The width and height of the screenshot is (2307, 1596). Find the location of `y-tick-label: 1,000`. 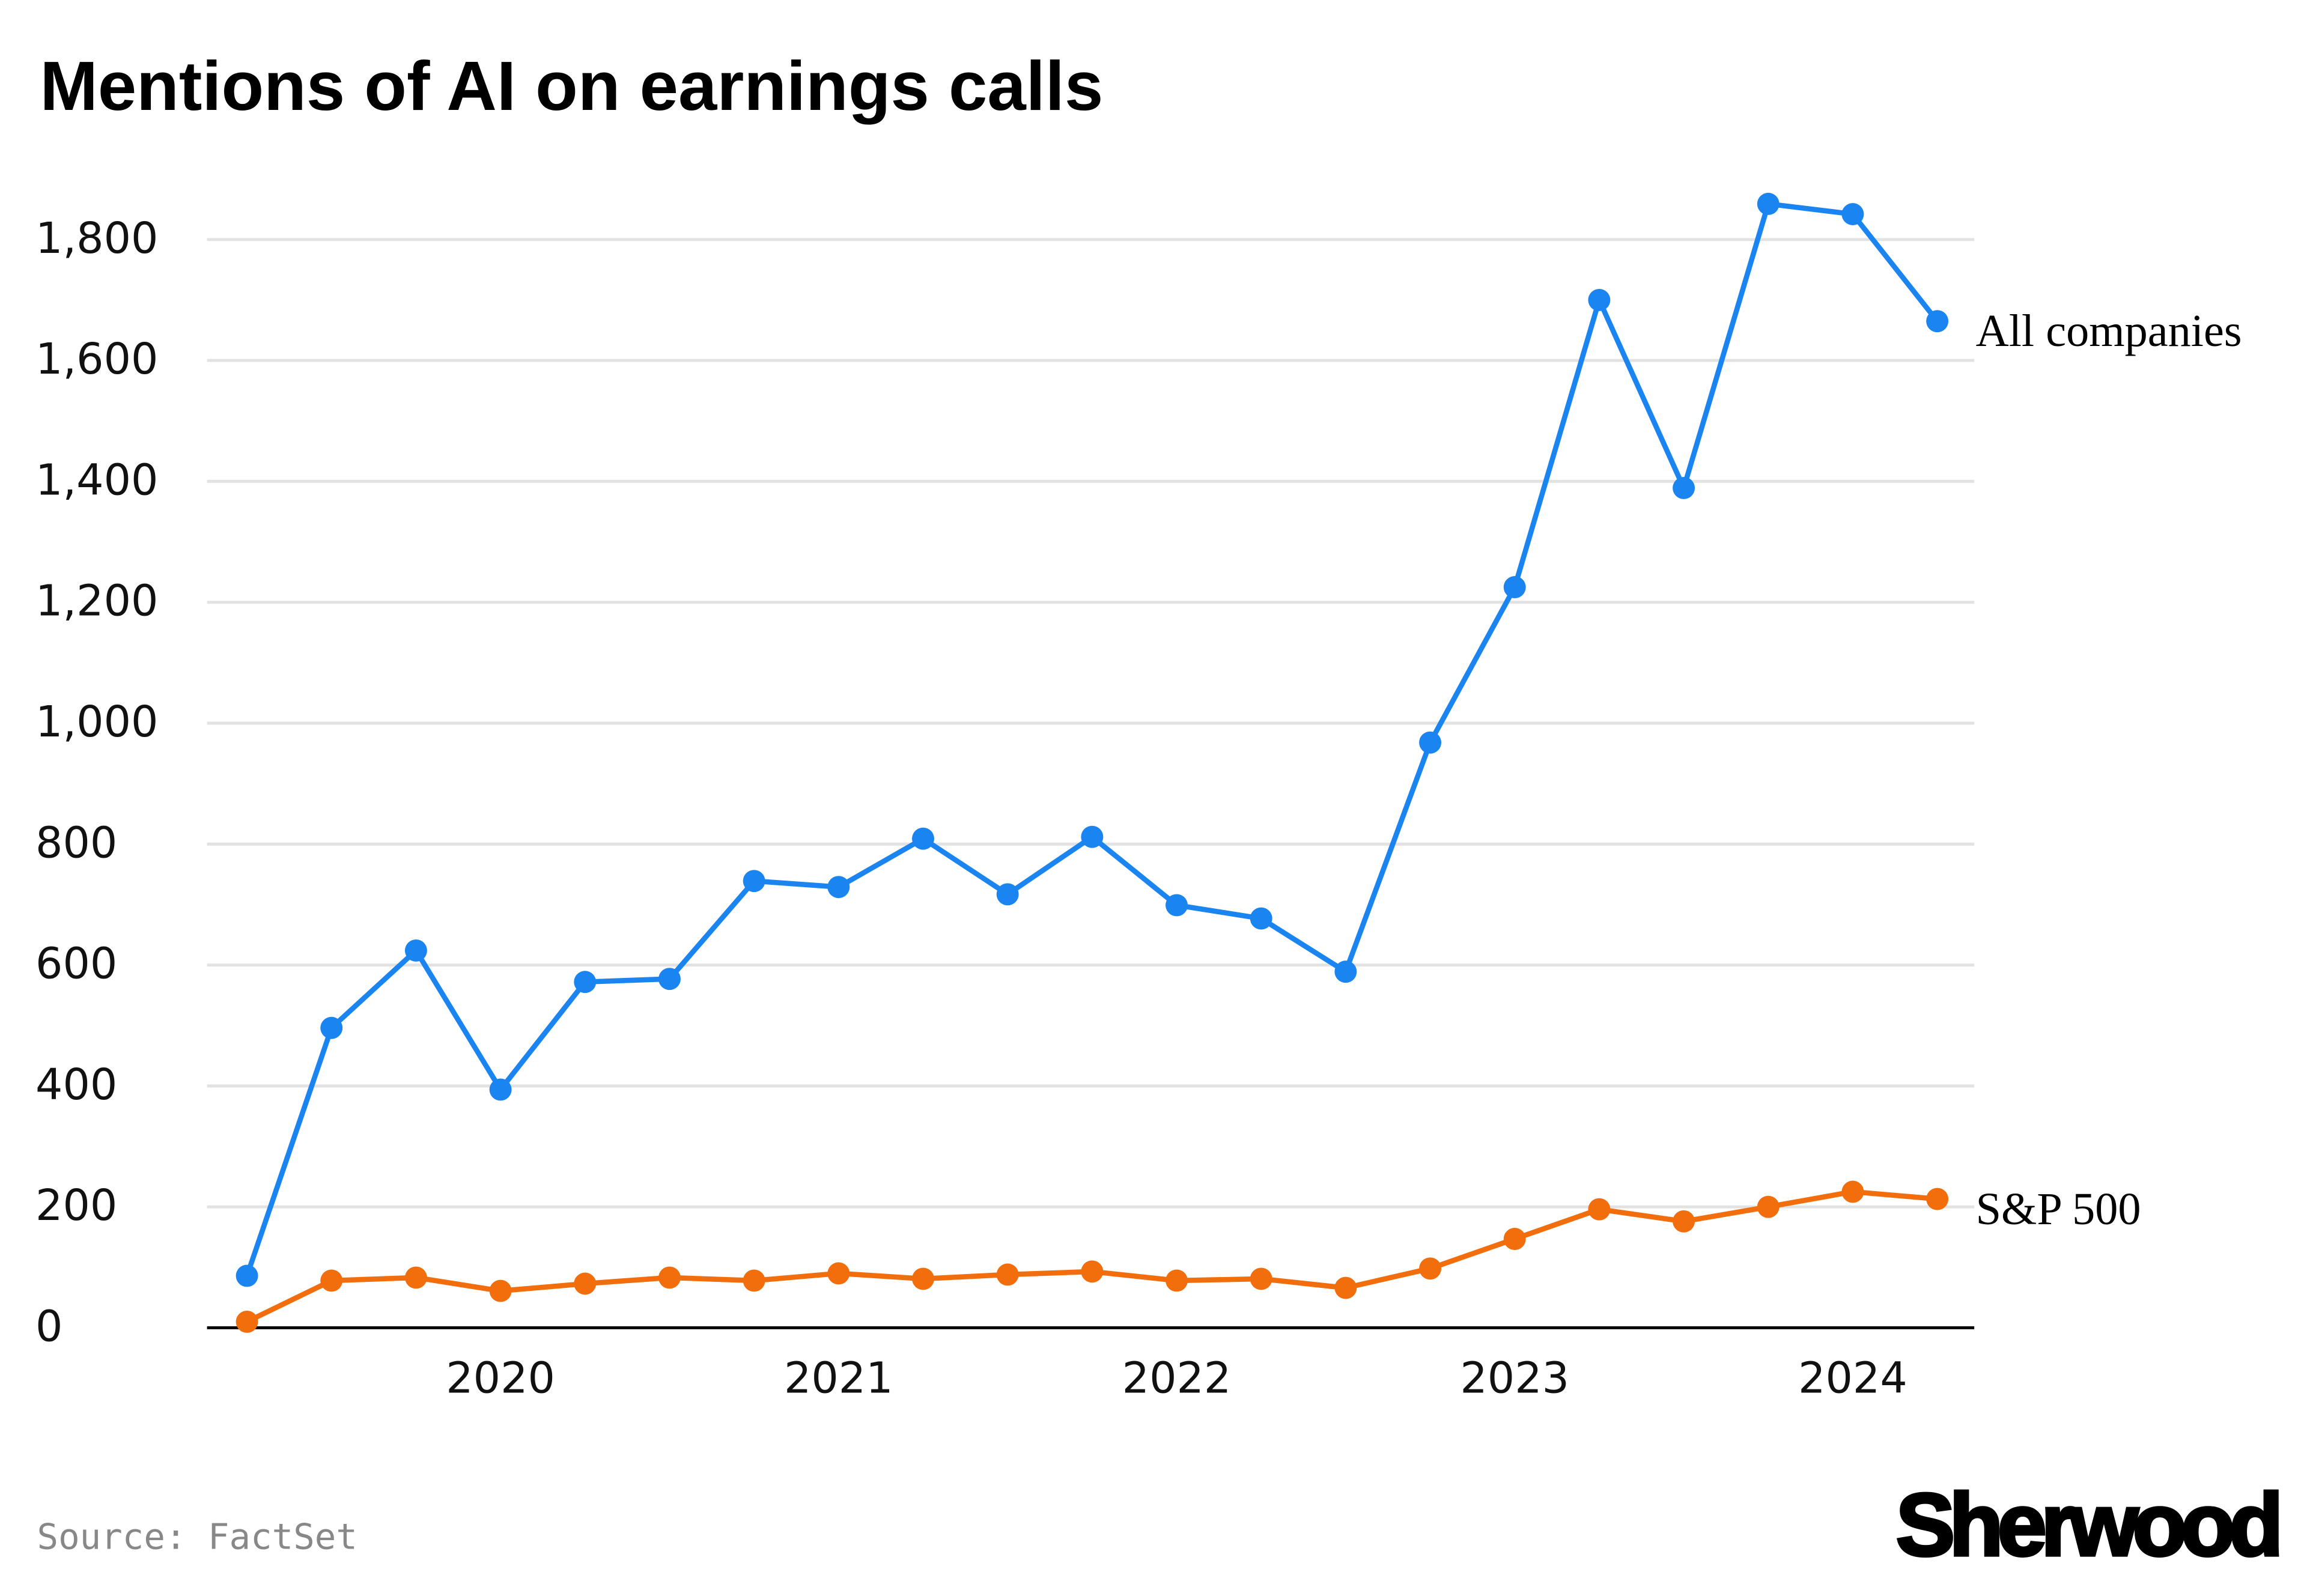

y-tick-label: 1,000 is located at coordinates (96, 722).